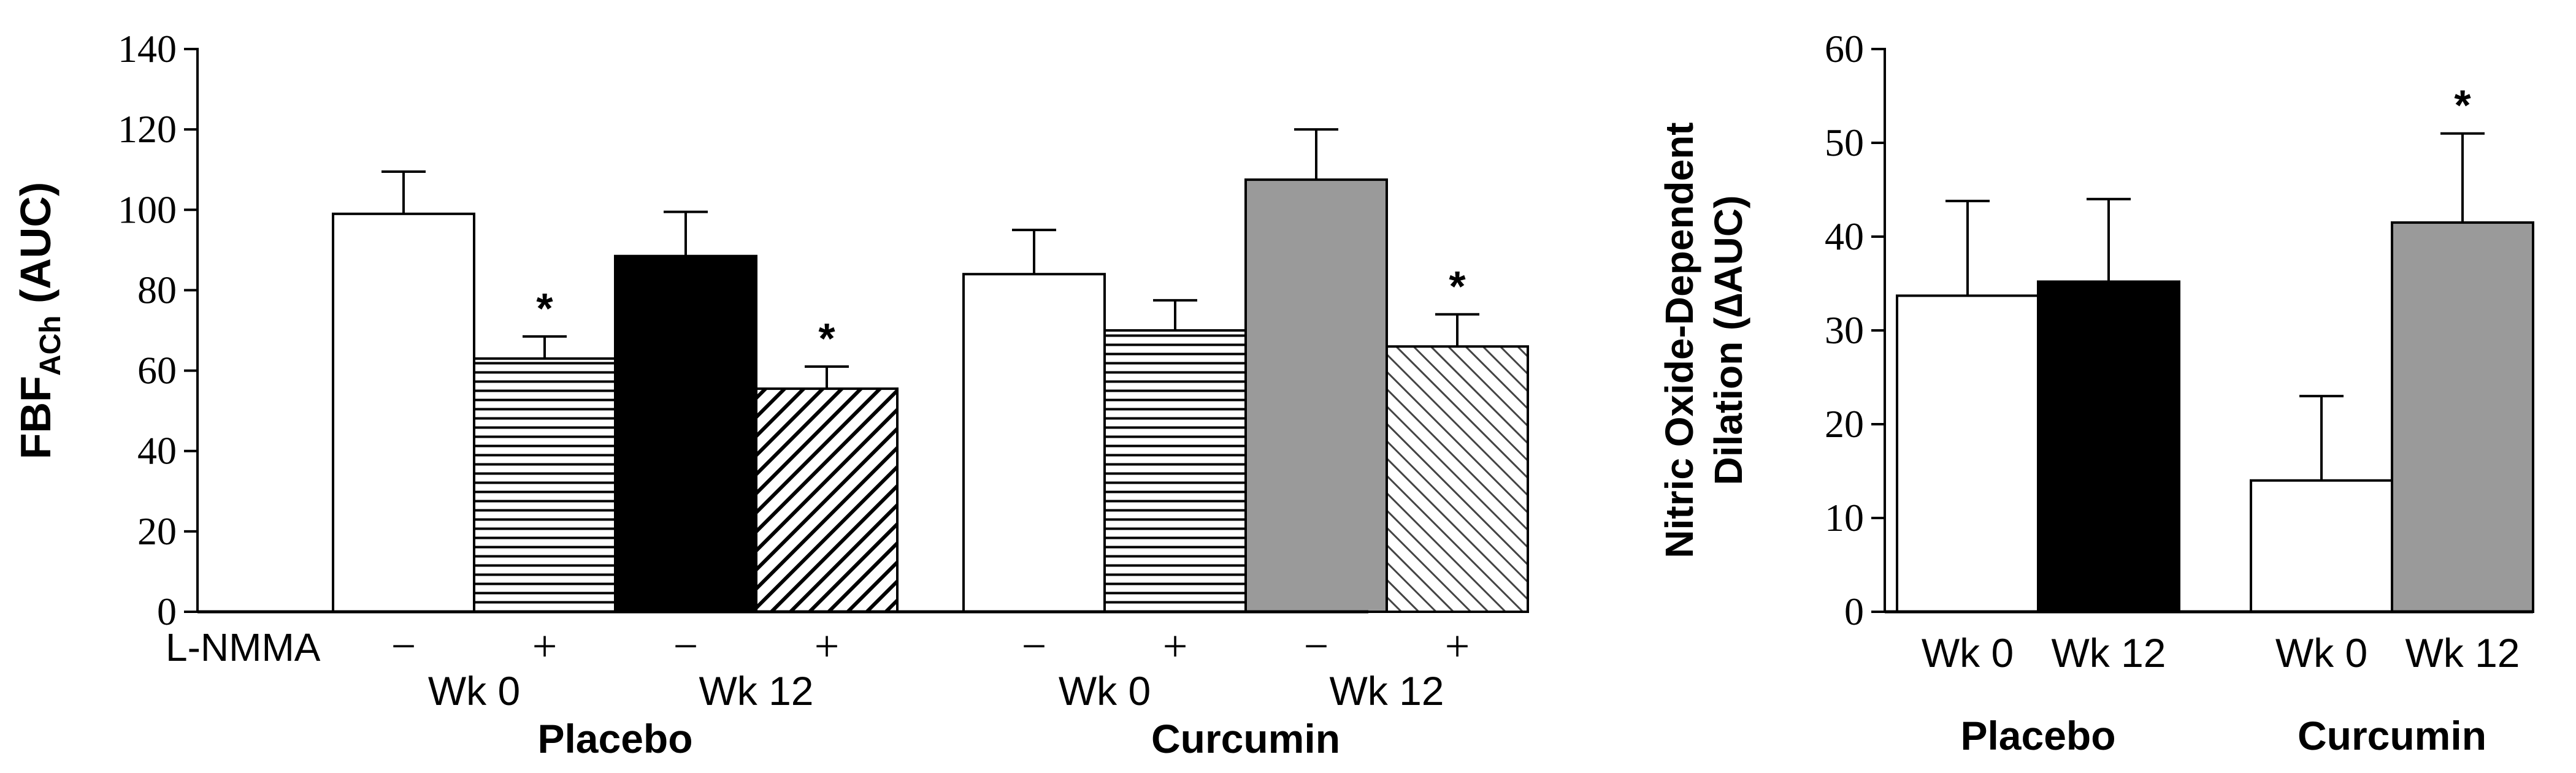 This screenshot has height=773, width=2576. I want to click on lnmma-signs: − + − + − + − +, so click(930, 646).